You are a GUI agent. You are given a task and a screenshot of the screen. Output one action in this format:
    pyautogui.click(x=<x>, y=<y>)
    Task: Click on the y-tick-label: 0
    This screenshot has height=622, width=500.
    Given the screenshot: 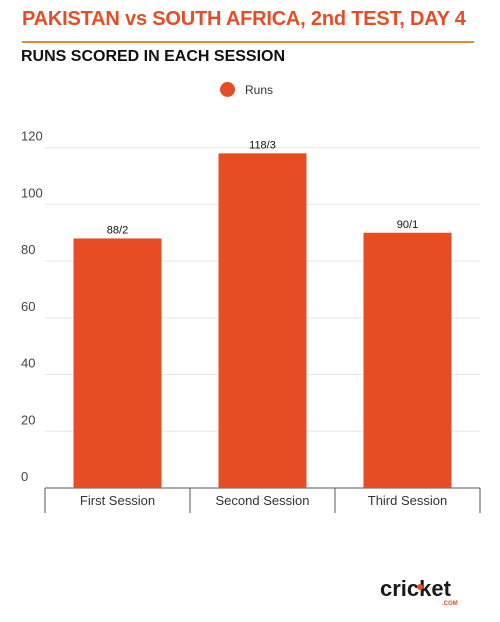 What is the action you would take?
    pyautogui.click(x=24, y=476)
    